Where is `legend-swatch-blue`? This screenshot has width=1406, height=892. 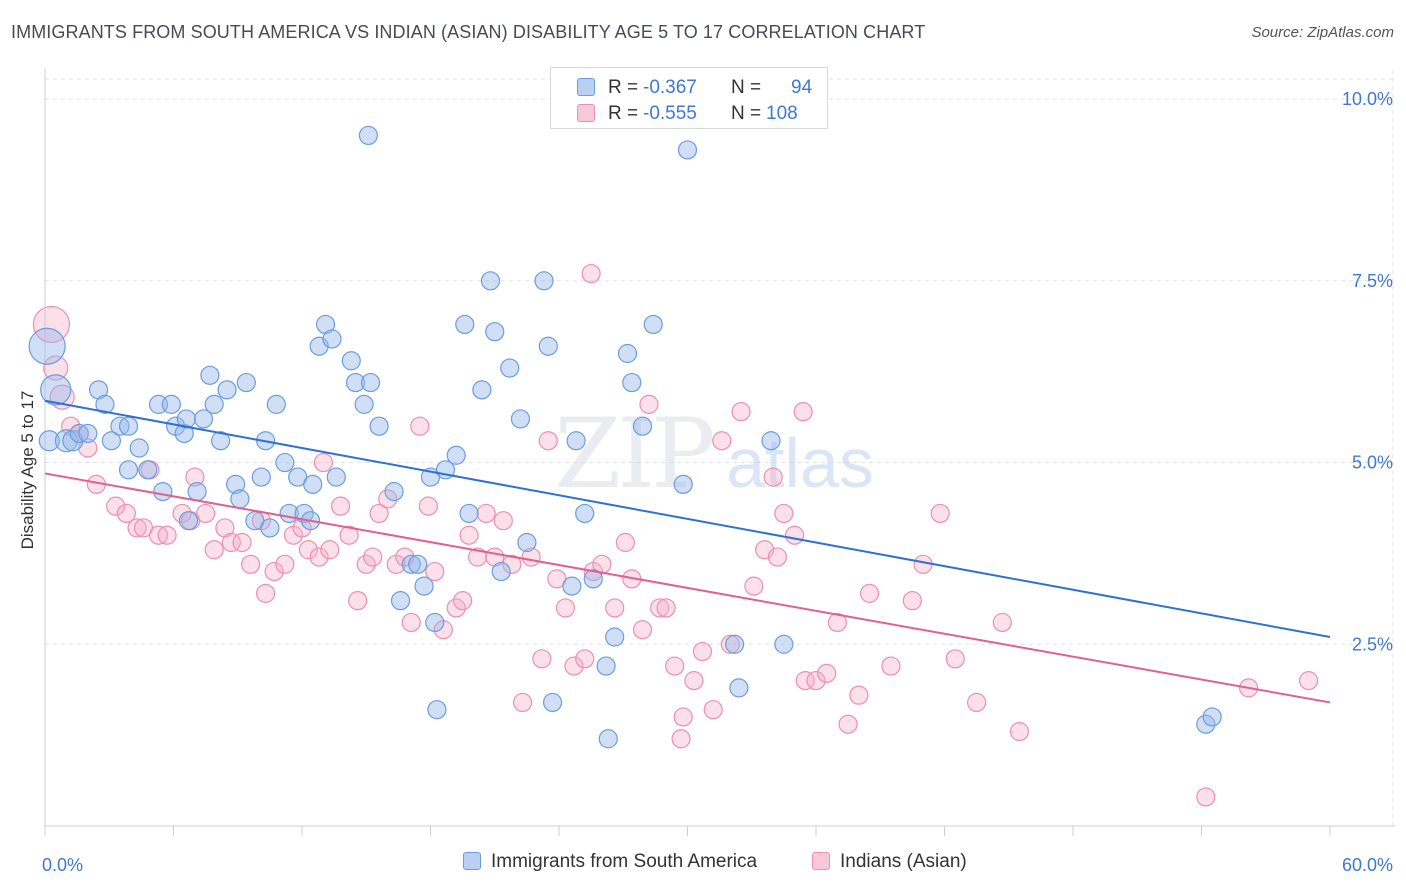
legend-swatch-blue is located at coordinates (586, 87).